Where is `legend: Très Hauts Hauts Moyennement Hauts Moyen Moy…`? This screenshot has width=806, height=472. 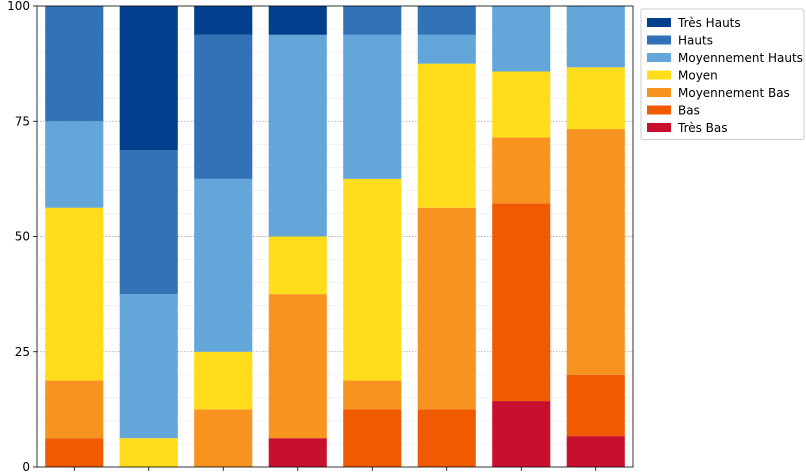 legend: Très Hauts Hauts Moyennement Hauts Moyen Moy… is located at coordinates (722, 74).